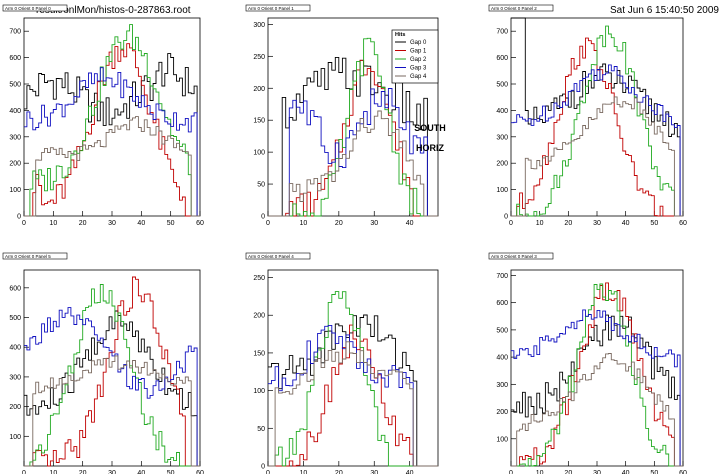  I want to click on legend-entry: Gap 1, so click(418, 52).